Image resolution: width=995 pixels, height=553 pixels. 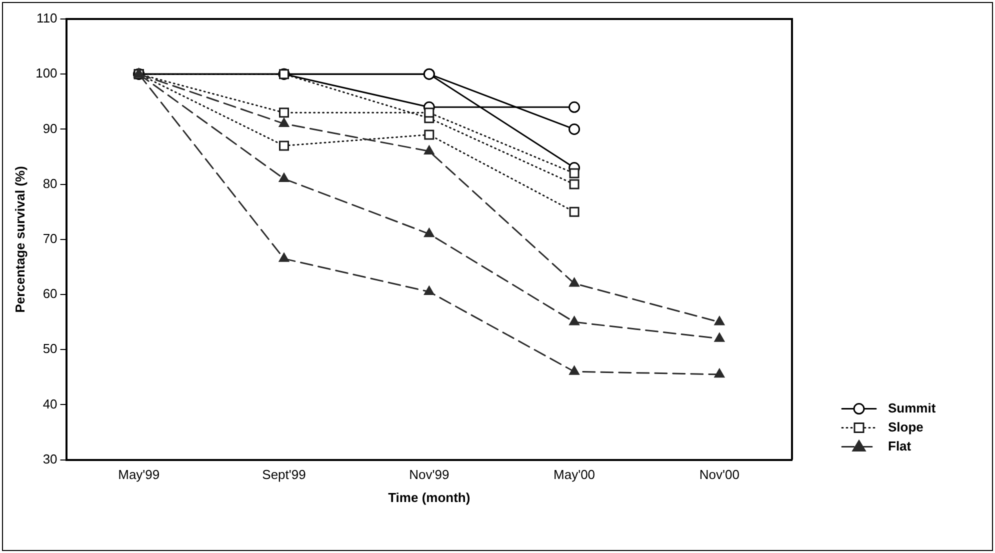 What do you see at coordinates (429, 474) in the screenshot?
I see `x-tick-label: Nov'99` at bounding box center [429, 474].